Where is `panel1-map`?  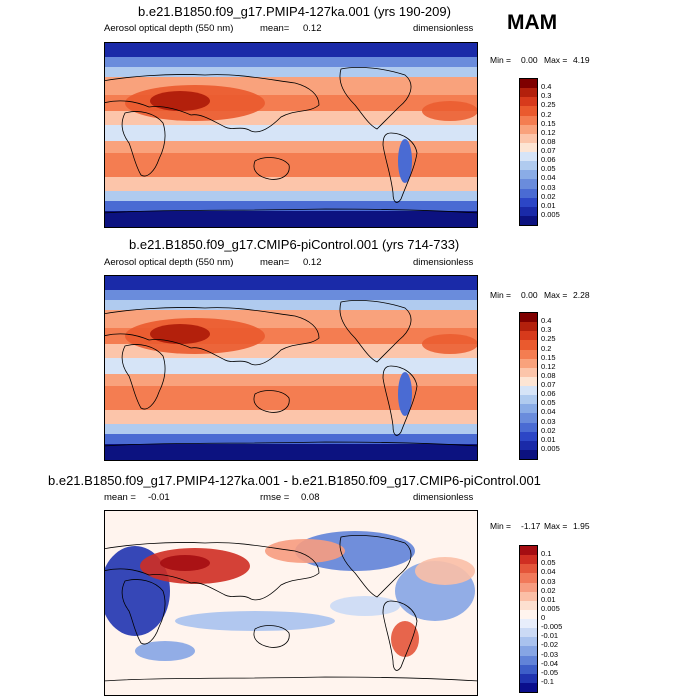 panel1-map is located at coordinates (291, 135).